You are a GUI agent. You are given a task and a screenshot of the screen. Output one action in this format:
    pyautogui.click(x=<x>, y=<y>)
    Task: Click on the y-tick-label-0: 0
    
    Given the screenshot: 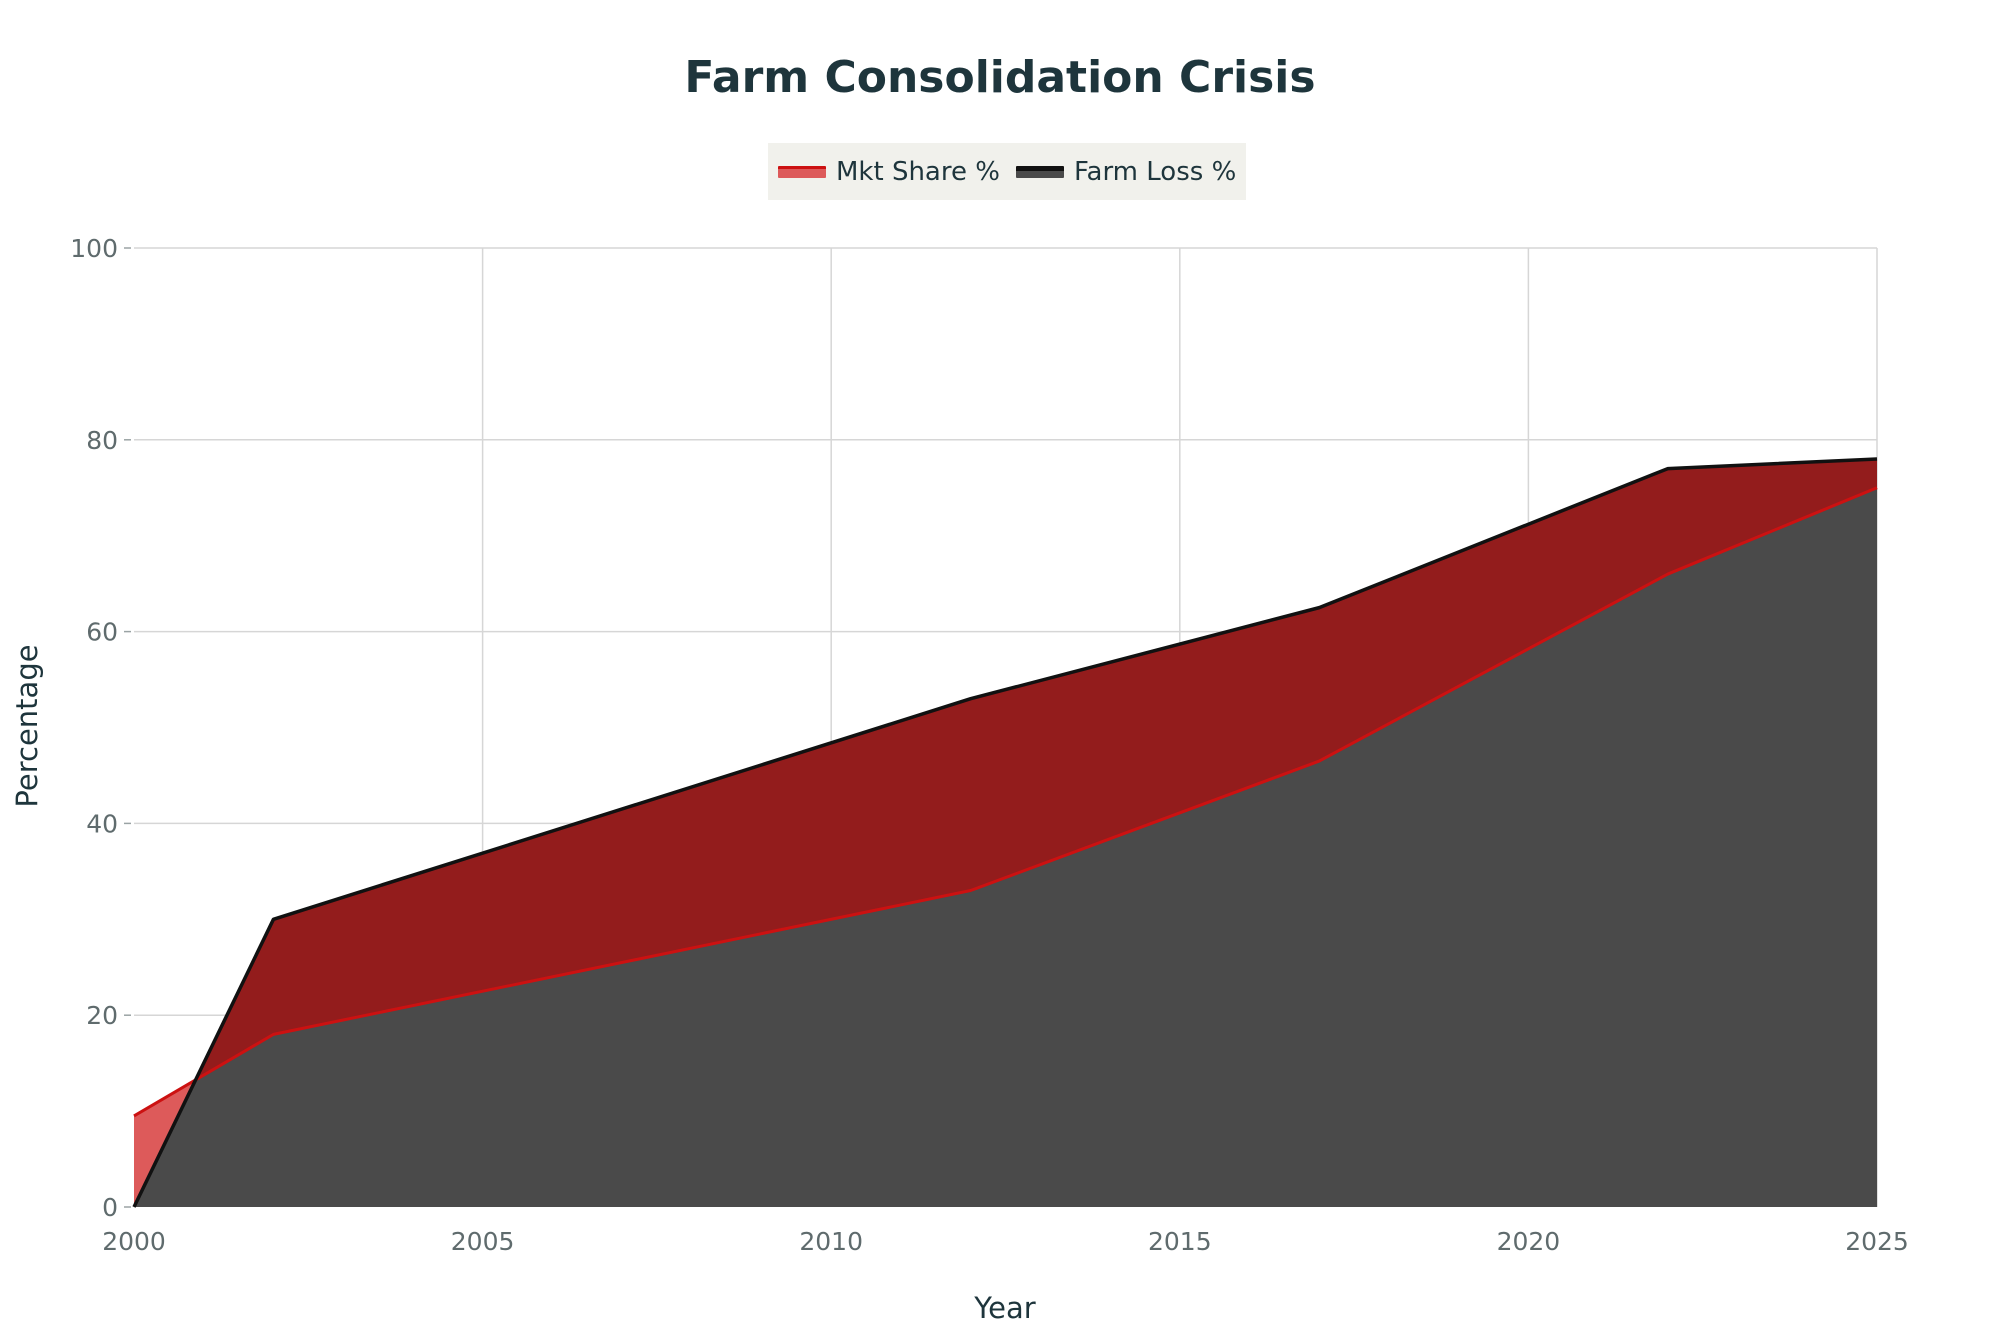 What is the action you would take?
    pyautogui.click(x=110, y=1207)
    